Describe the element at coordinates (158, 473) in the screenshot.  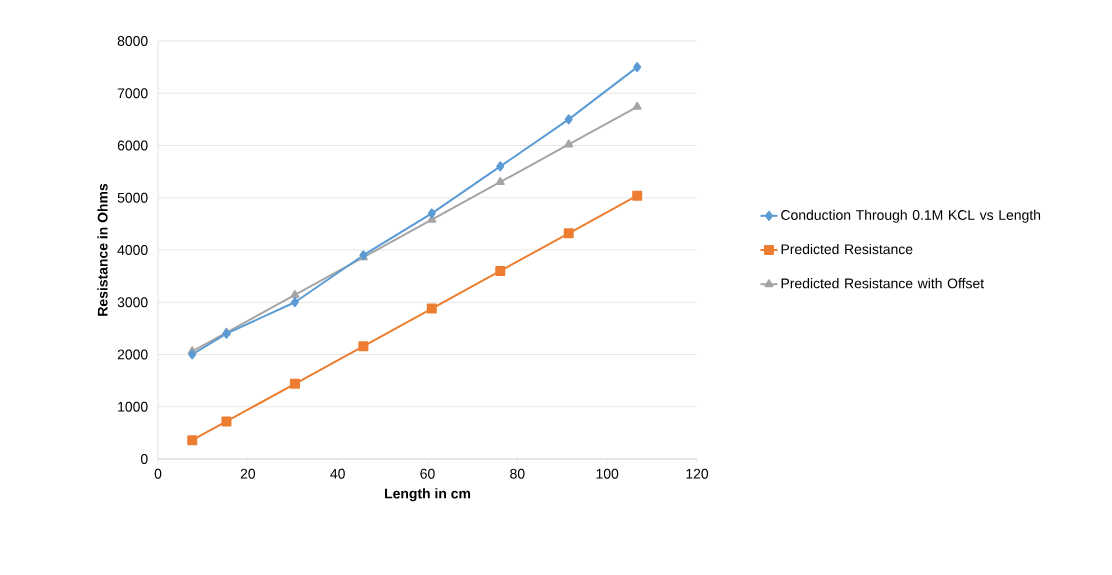
I see `x-tick-label: 0` at that location.